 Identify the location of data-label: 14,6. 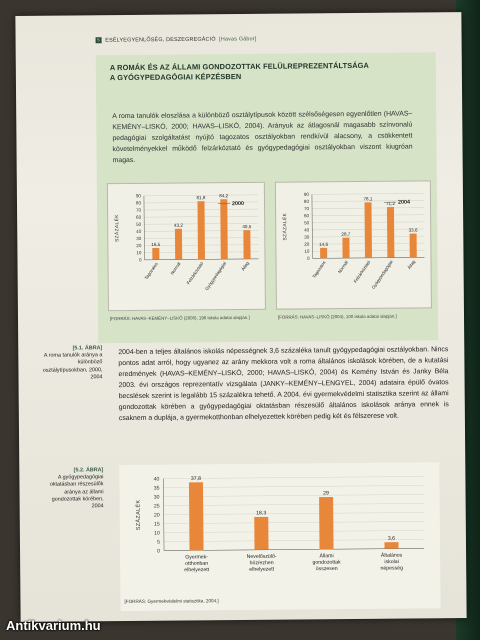
(323, 244).